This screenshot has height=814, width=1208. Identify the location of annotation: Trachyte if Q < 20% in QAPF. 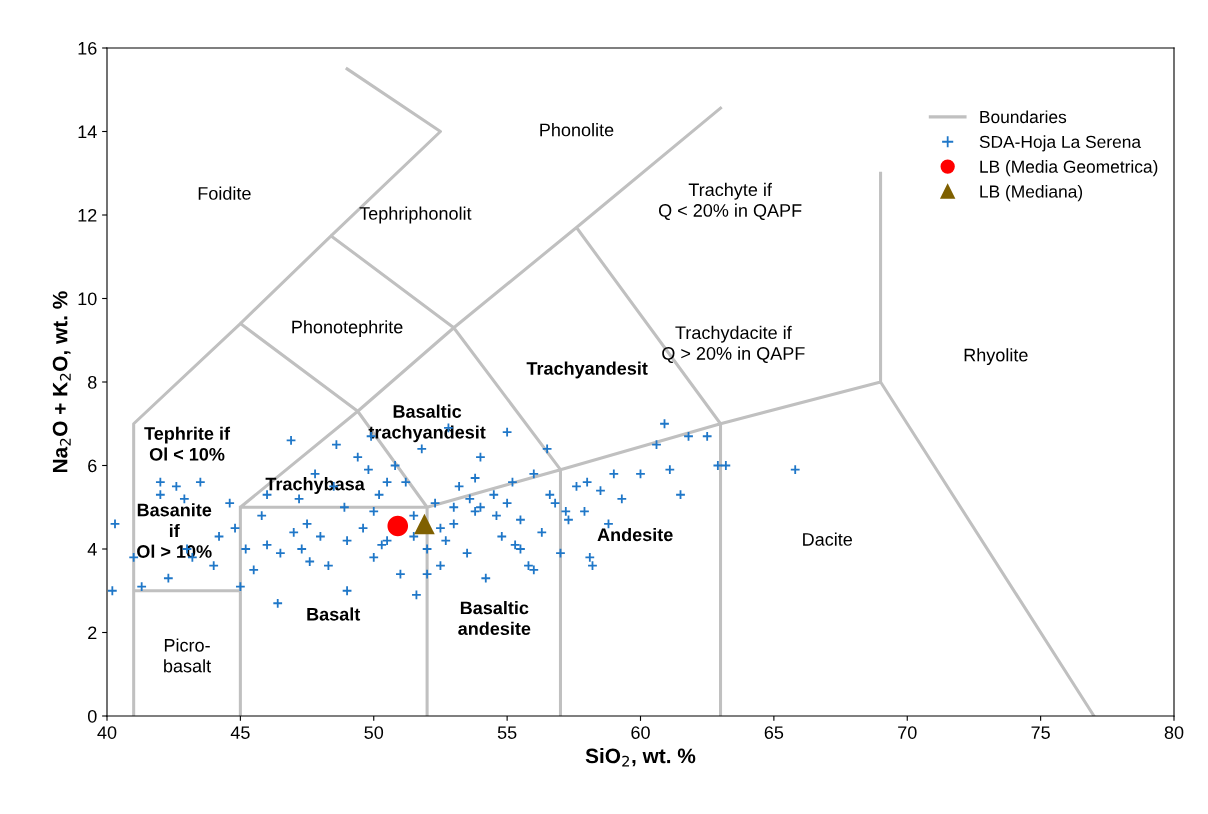
(730, 201).